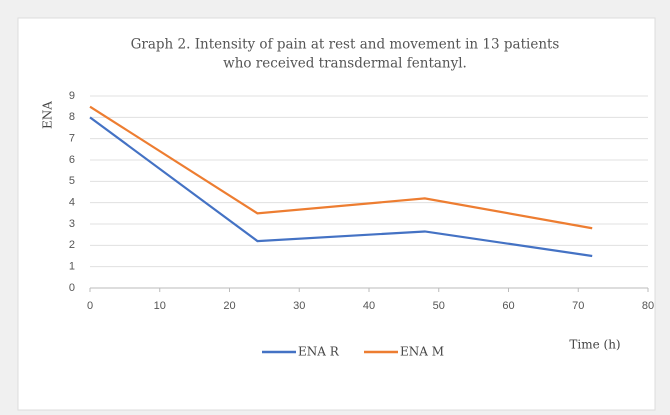 Image resolution: width=670 pixels, height=415 pixels. What do you see at coordinates (72, 288) in the screenshot?
I see `y-tick-label: 0` at bounding box center [72, 288].